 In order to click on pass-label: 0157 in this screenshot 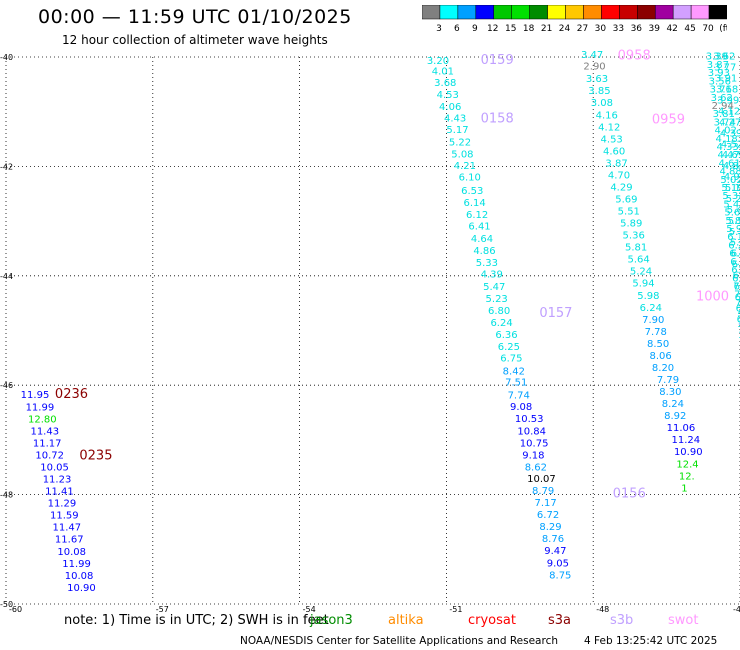, I will do `click(555, 313)`.